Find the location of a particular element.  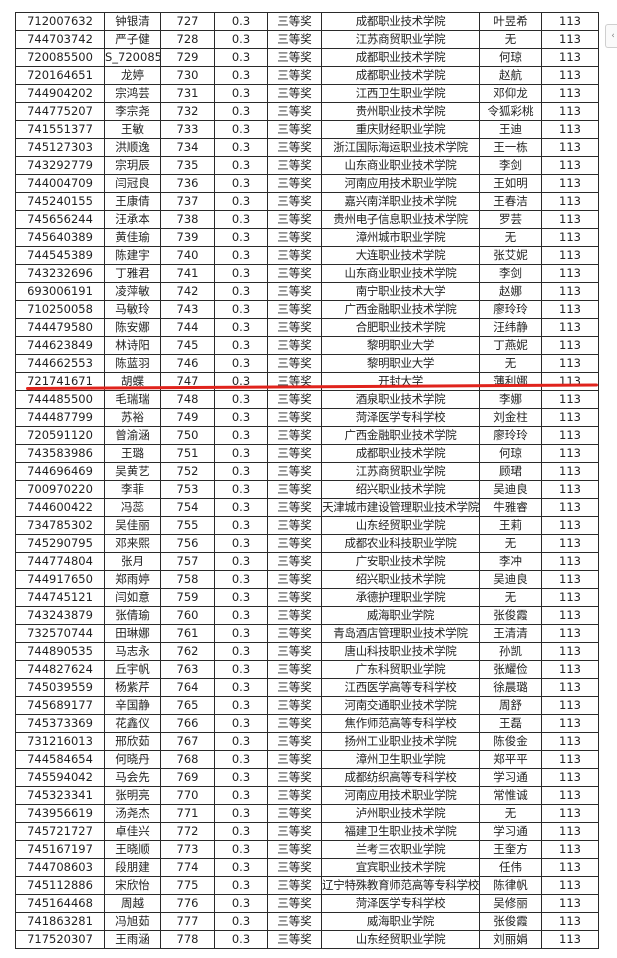

cell-id: 745323341 is located at coordinates (60, 795).